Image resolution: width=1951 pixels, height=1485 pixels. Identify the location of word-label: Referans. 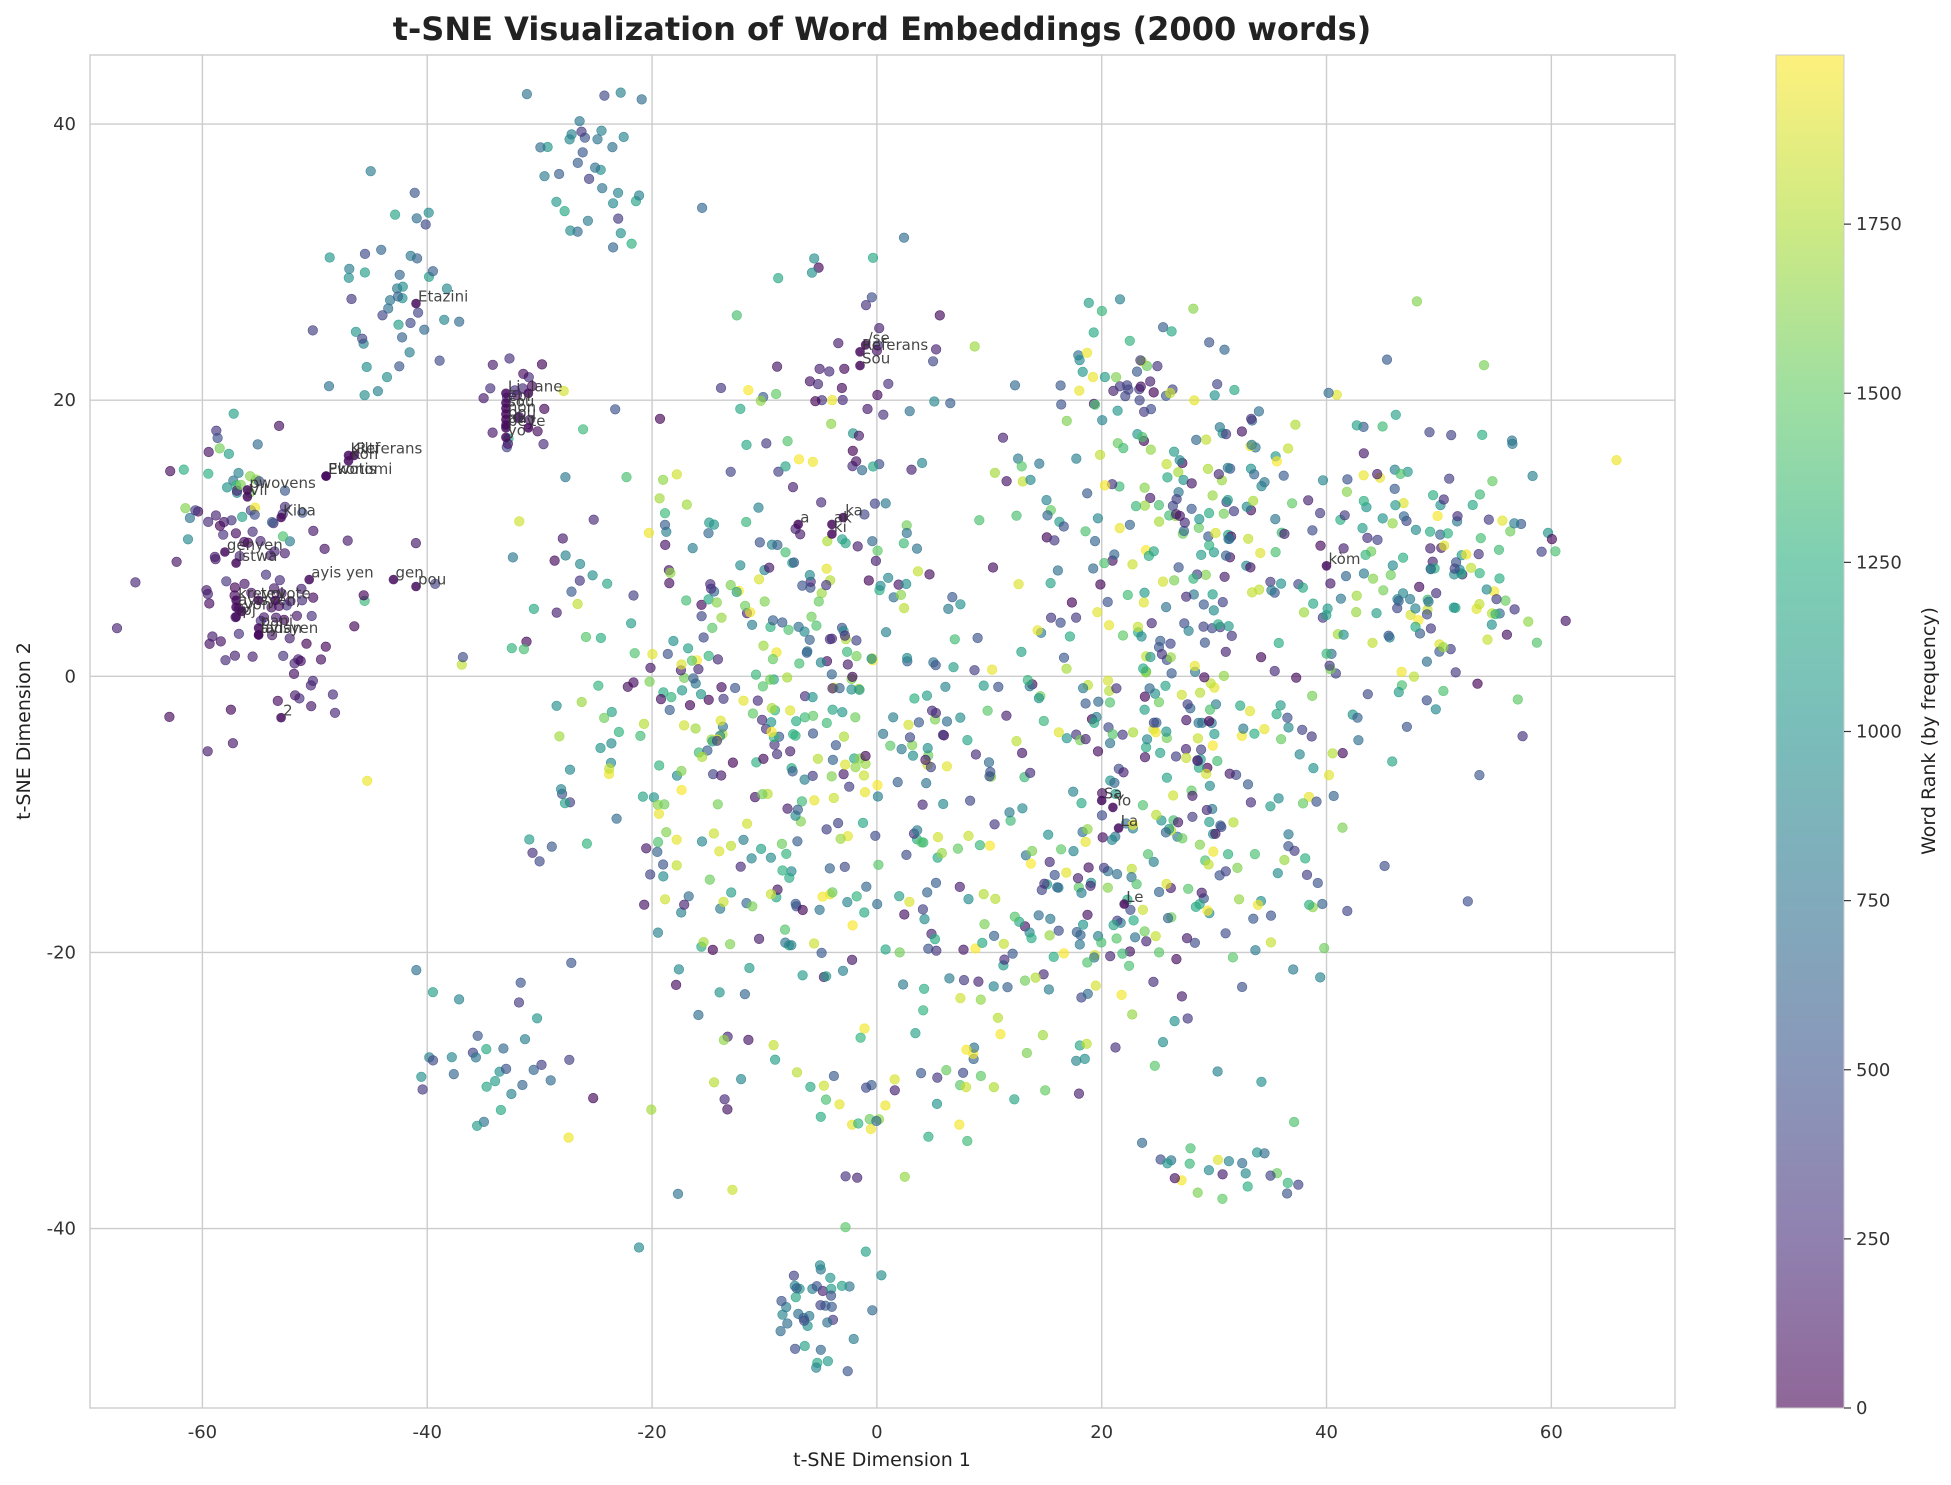
(389, 448).